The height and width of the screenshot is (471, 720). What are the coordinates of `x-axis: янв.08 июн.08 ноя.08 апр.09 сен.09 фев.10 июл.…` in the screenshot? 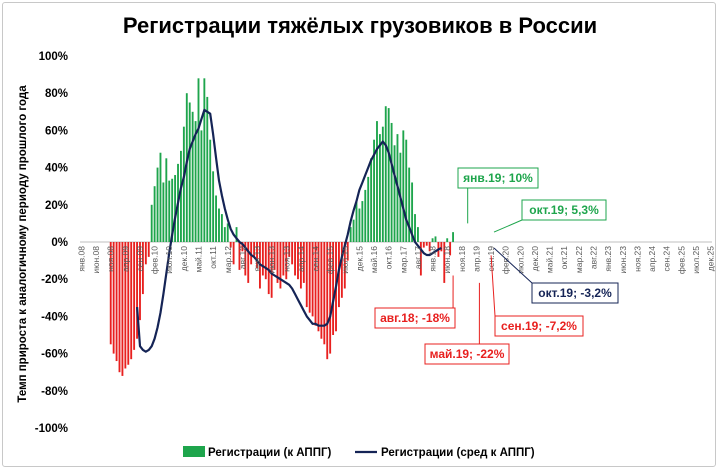 It's located at (396, 260).